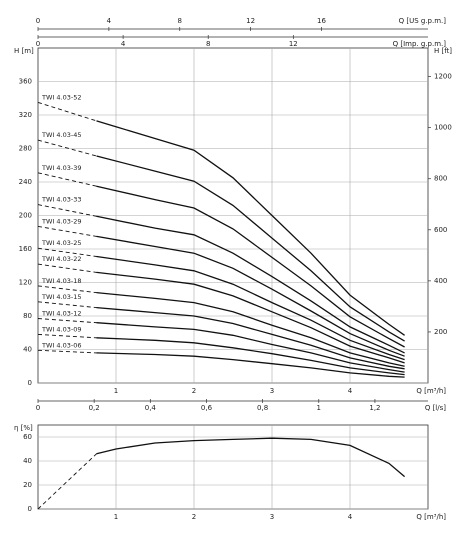  What do you see at coordinates (24, 51) in the screenshot?
I see `y-axis-label: H [m]` at bounding box center [24, 51].